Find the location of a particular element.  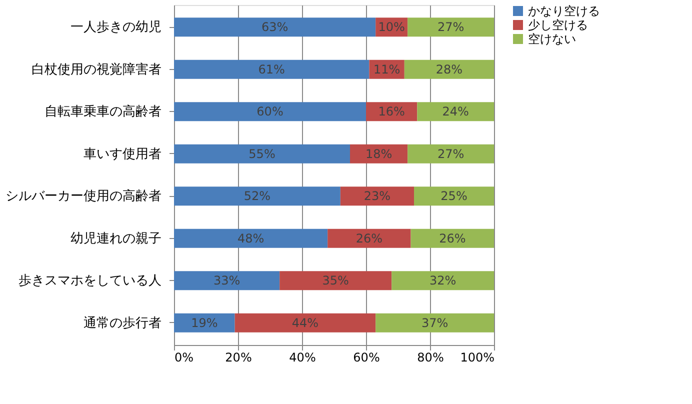

x-tick-label: 60% is located at coordinates (366, 357).